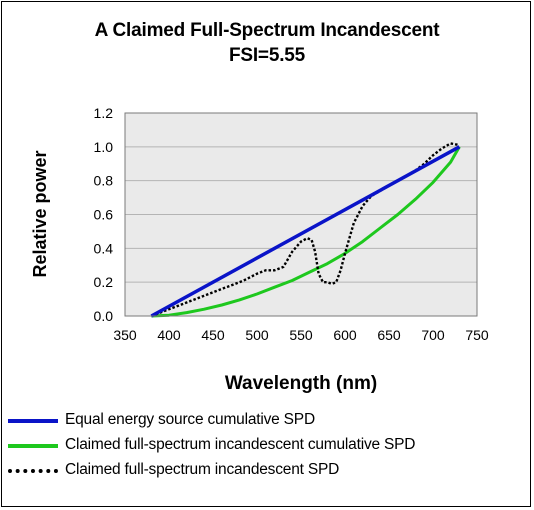 The width and height of the screenshot is (534, 510). I want to click on y-tick-label: 0.6, so click(104, 215).